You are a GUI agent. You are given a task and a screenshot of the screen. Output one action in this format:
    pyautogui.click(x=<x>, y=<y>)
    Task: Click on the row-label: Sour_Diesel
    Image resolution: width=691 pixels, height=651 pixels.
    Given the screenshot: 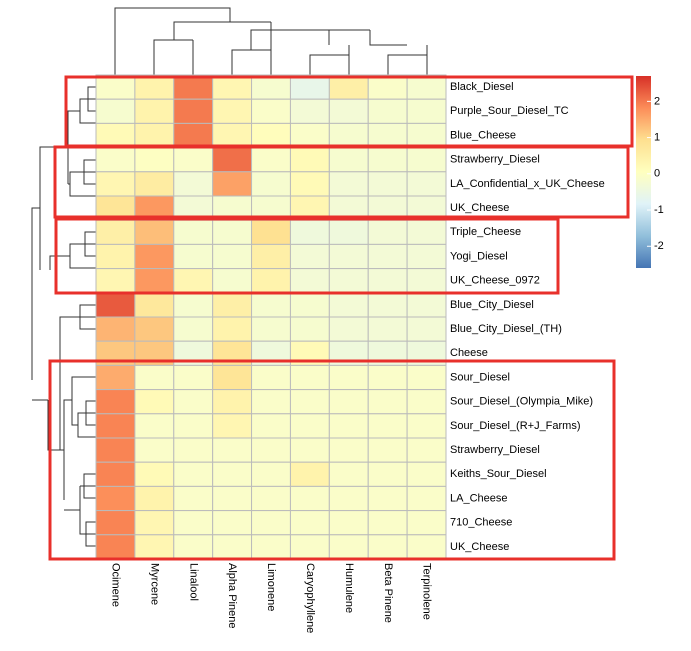 What is the action you would take?
    pyautogui.click(x=480, y=377)
    